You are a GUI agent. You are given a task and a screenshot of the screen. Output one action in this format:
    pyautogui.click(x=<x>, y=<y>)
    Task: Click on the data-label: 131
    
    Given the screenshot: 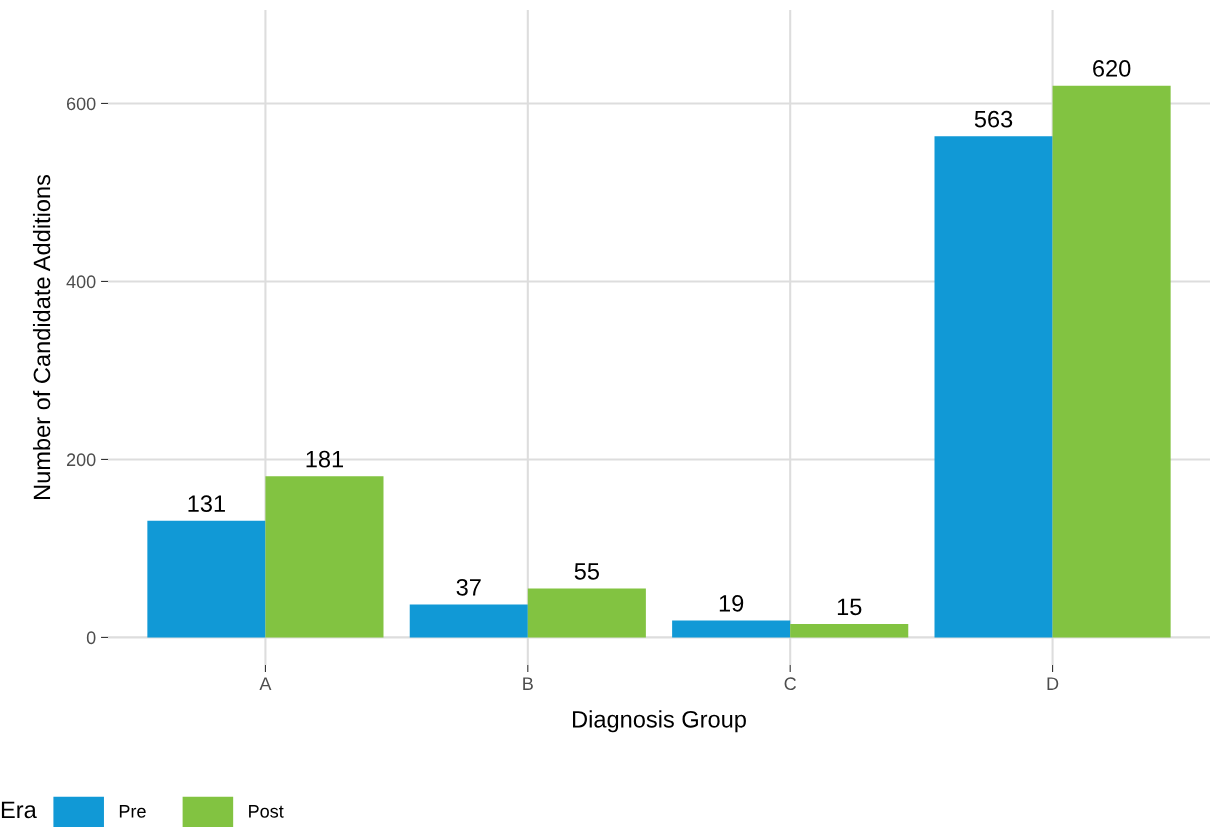 What is the action you would take?
    pyautogui.click(x=206, y=503)
    